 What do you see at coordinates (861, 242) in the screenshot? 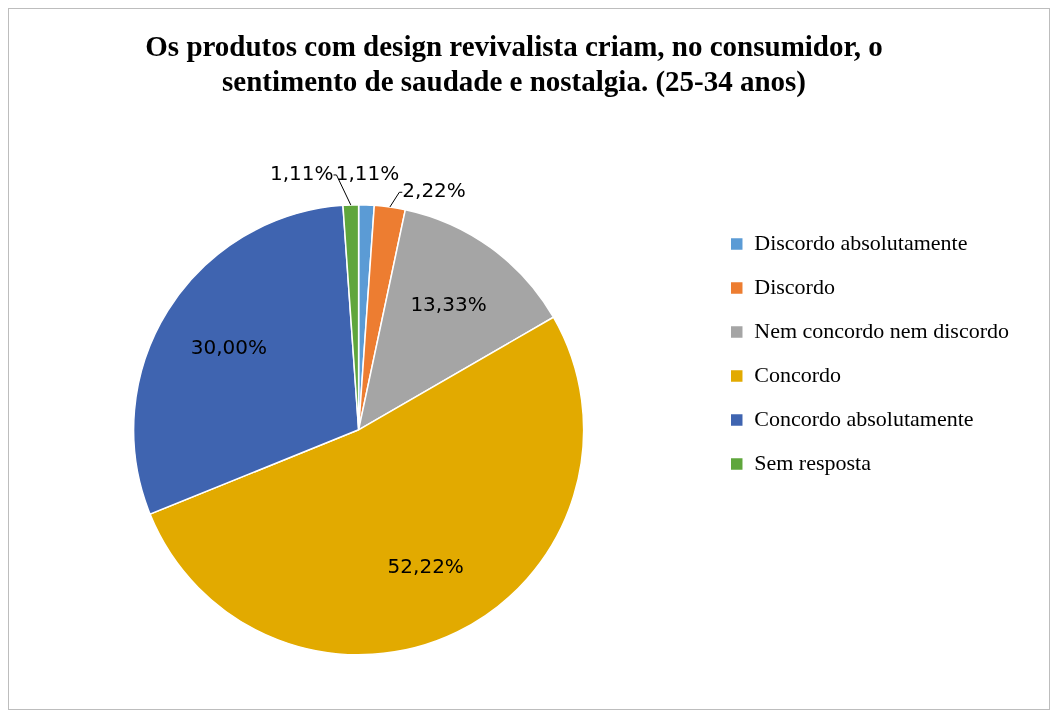
I see `legend-label: Discordo absolutamente` at bounding box center [861, 242].